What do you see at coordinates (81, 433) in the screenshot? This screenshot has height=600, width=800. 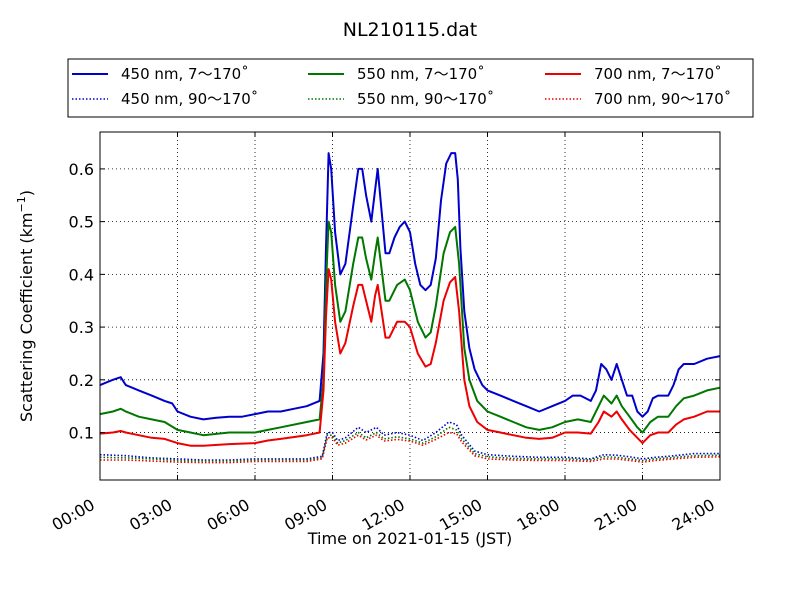 I see `y-tick-label: 0.1` at bounding box center [81, 433].